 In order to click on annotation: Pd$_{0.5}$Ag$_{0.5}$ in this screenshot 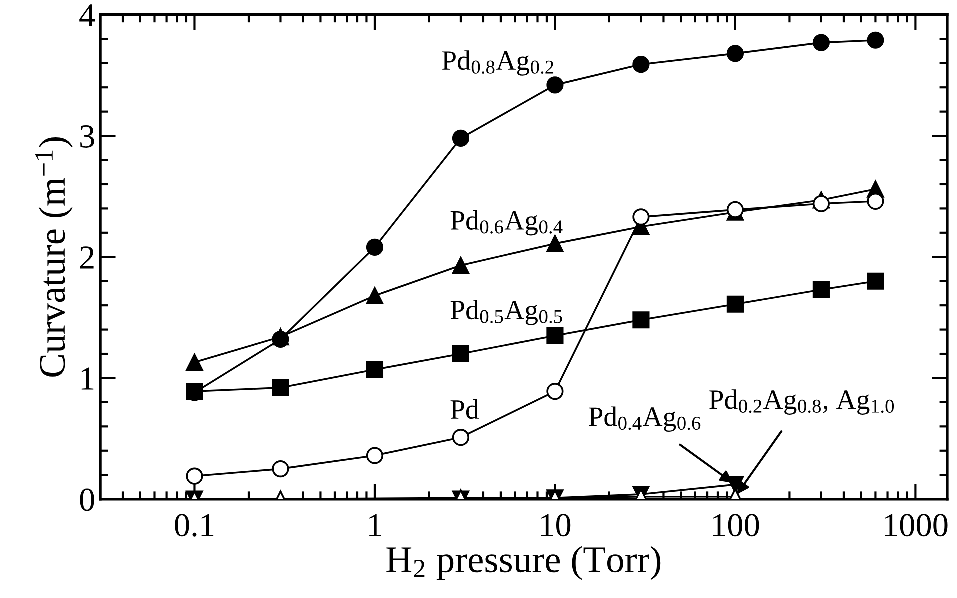, I will do `click(506, 313)`.